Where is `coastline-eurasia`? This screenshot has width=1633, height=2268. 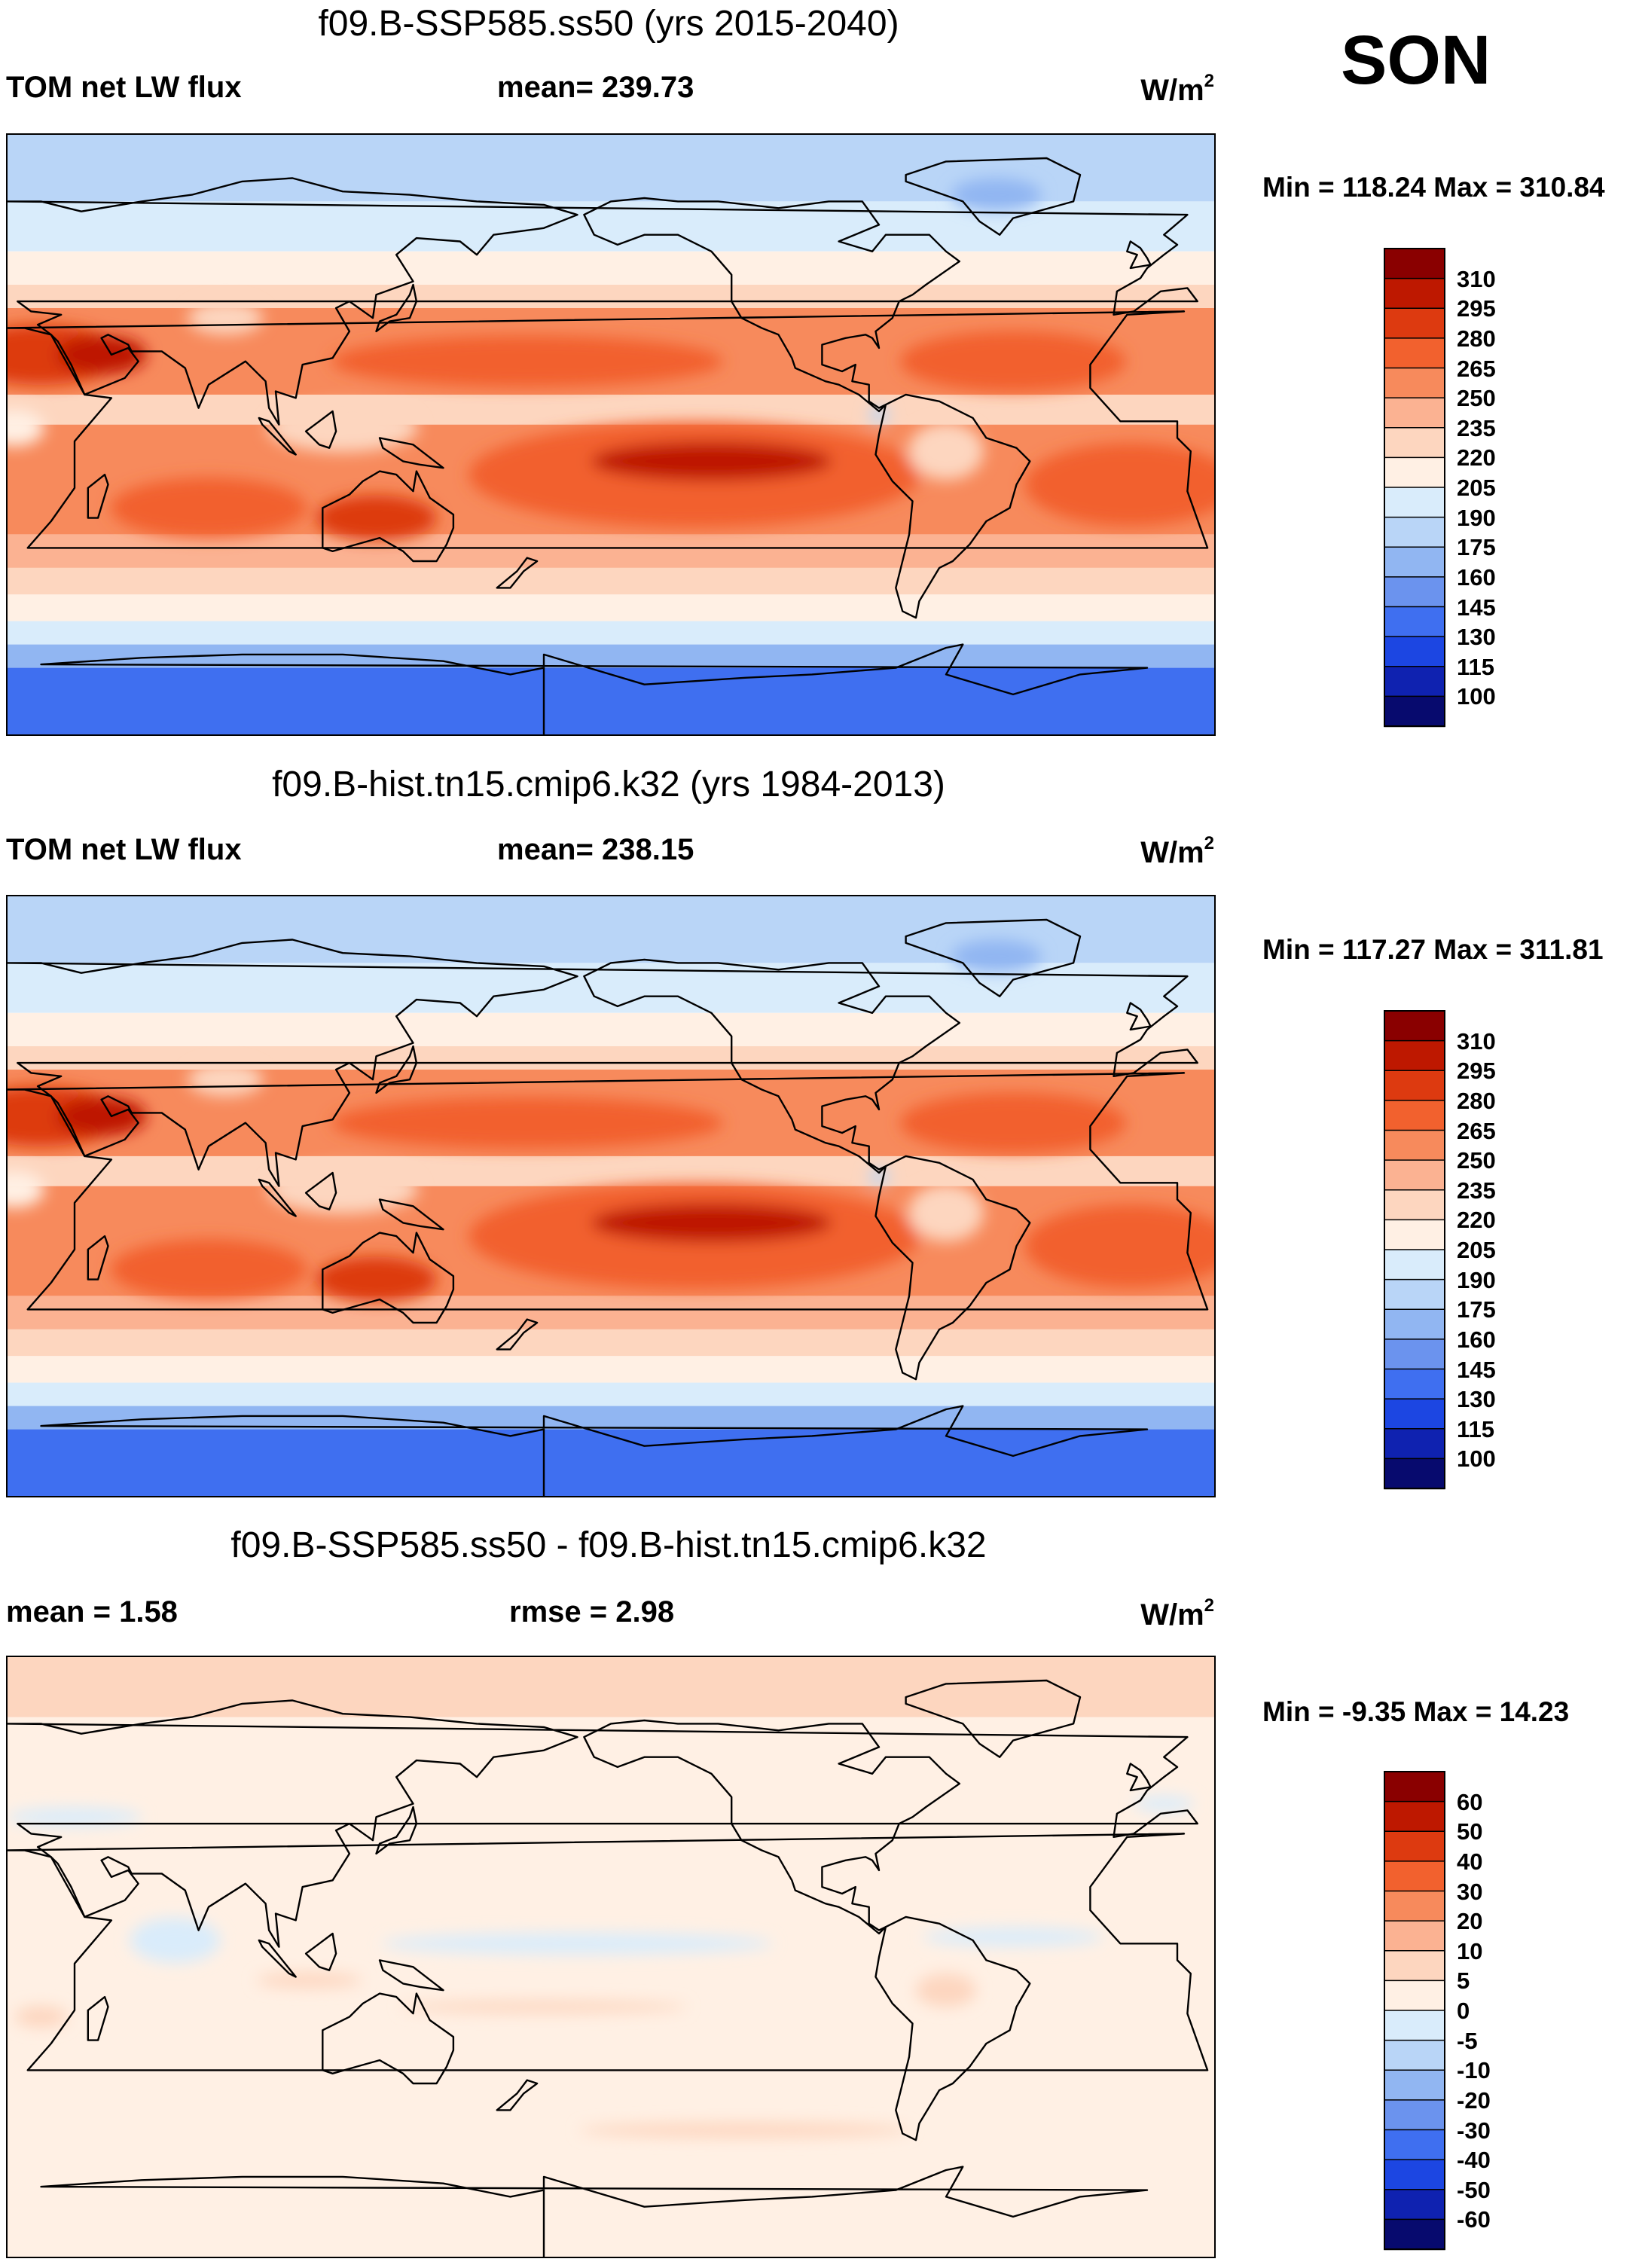 coastline-eurasia is located at coordinates (603, 1824).